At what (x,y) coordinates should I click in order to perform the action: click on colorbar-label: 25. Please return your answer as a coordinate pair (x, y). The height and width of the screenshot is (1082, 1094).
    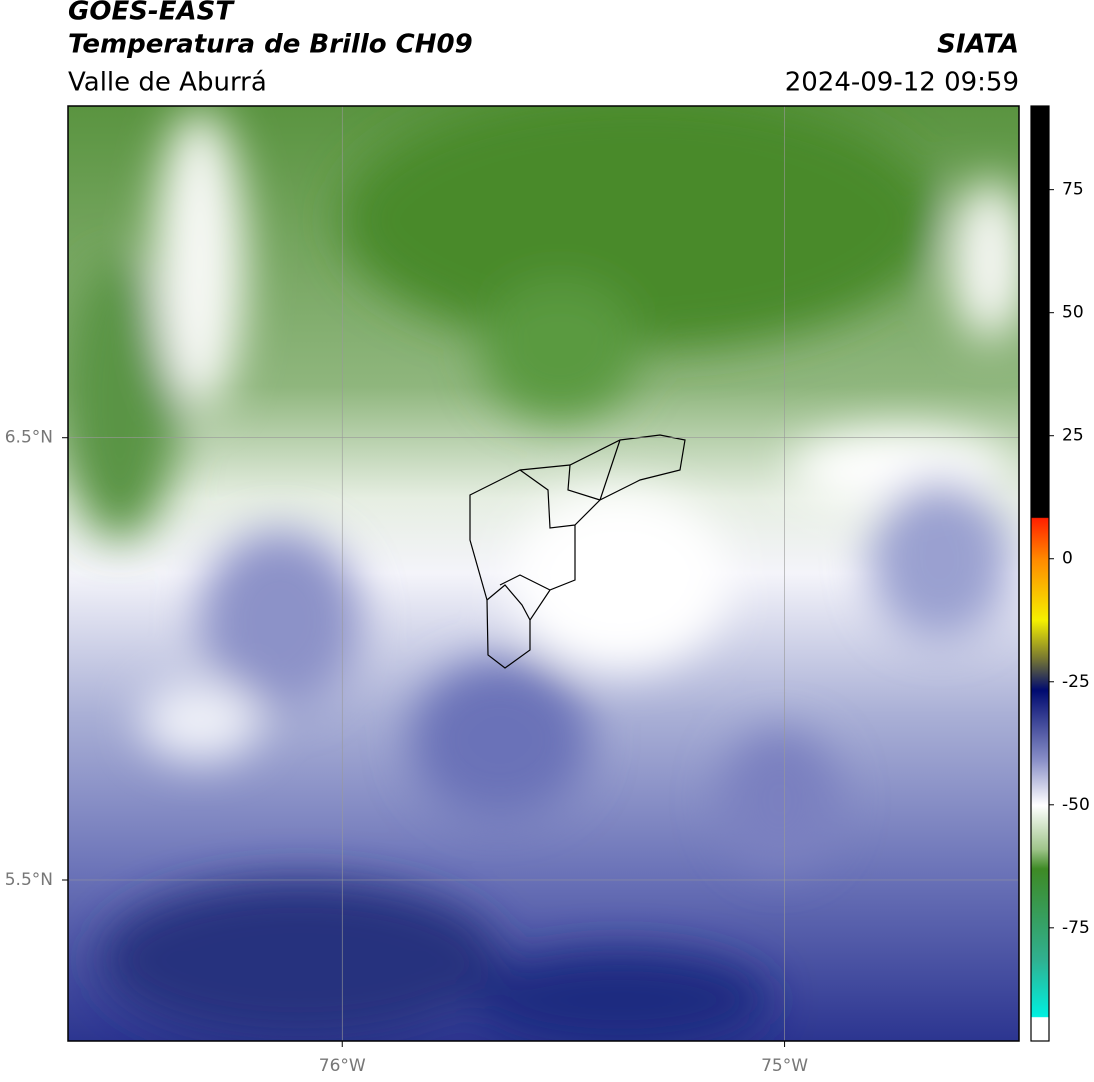
    Looking at the image, I should click on (1073, 436).